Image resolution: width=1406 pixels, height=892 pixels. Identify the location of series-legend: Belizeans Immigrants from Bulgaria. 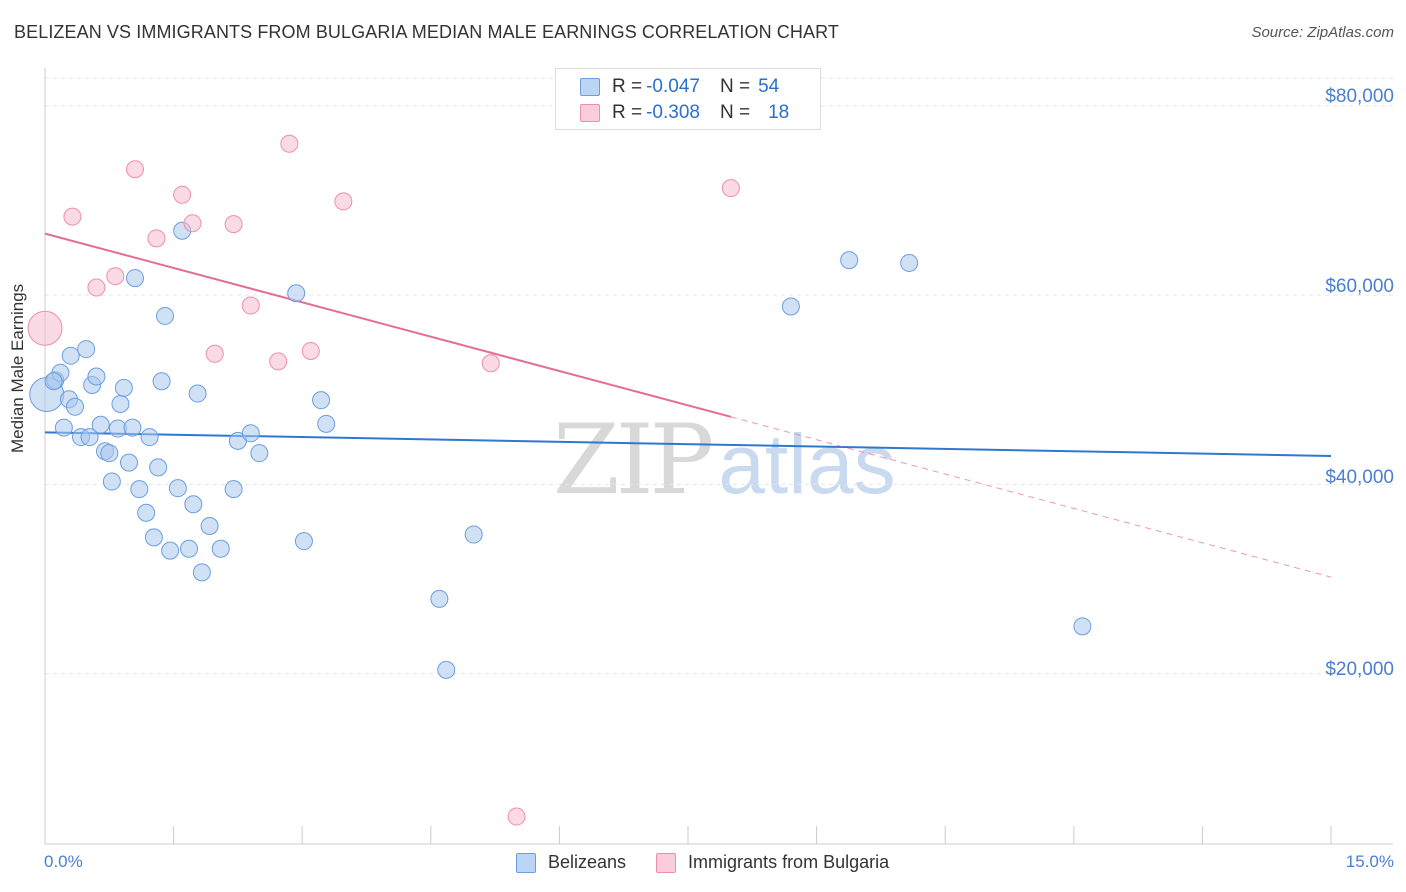
(717, 862).